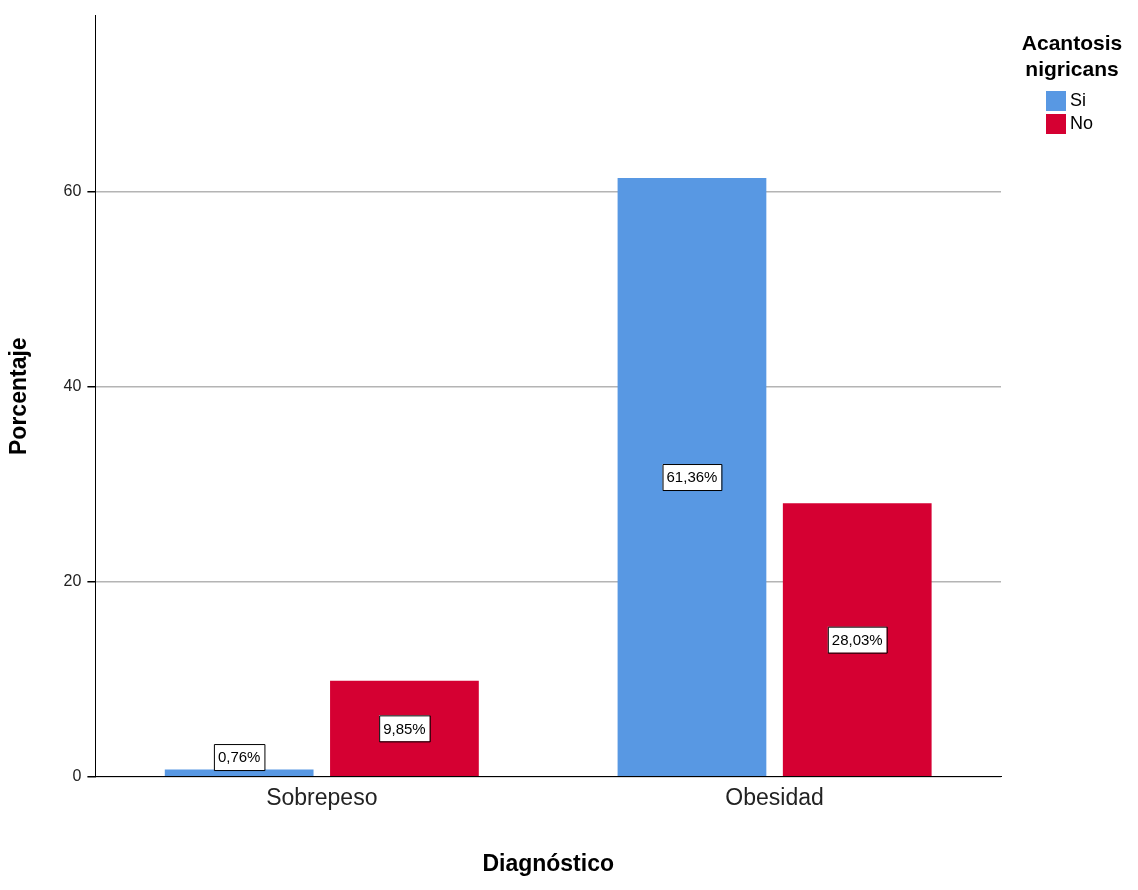 The width and height of the screenshot is (1138, 890). I want to click on data-label: 61,36%, so click(692, 477).